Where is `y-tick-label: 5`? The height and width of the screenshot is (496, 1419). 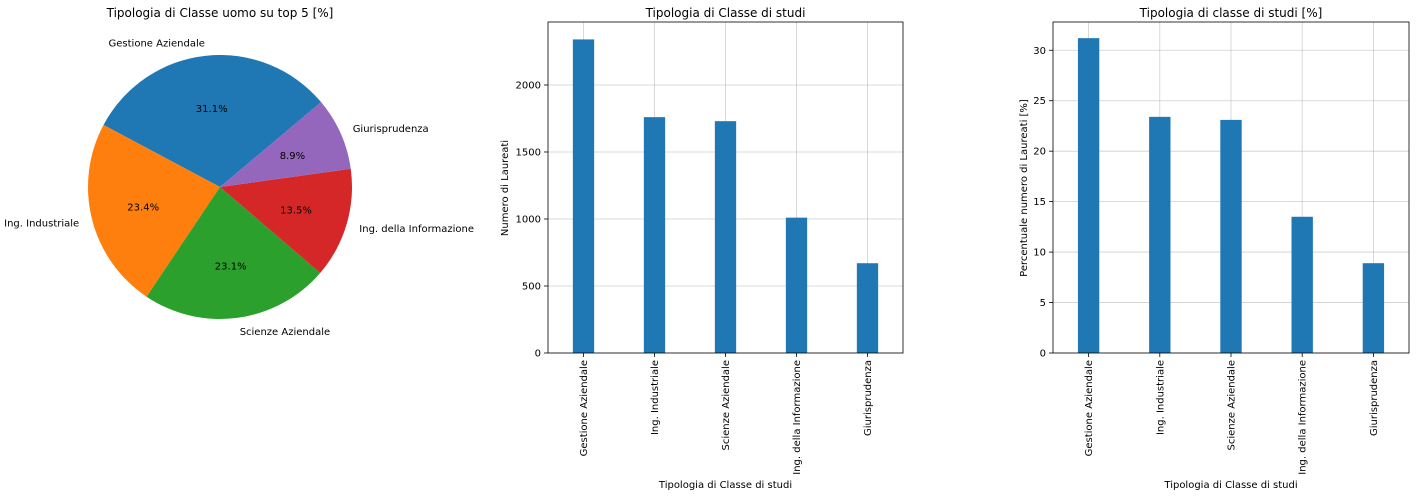 y-tick-label: 5 is located at coordinates (1043, 303).